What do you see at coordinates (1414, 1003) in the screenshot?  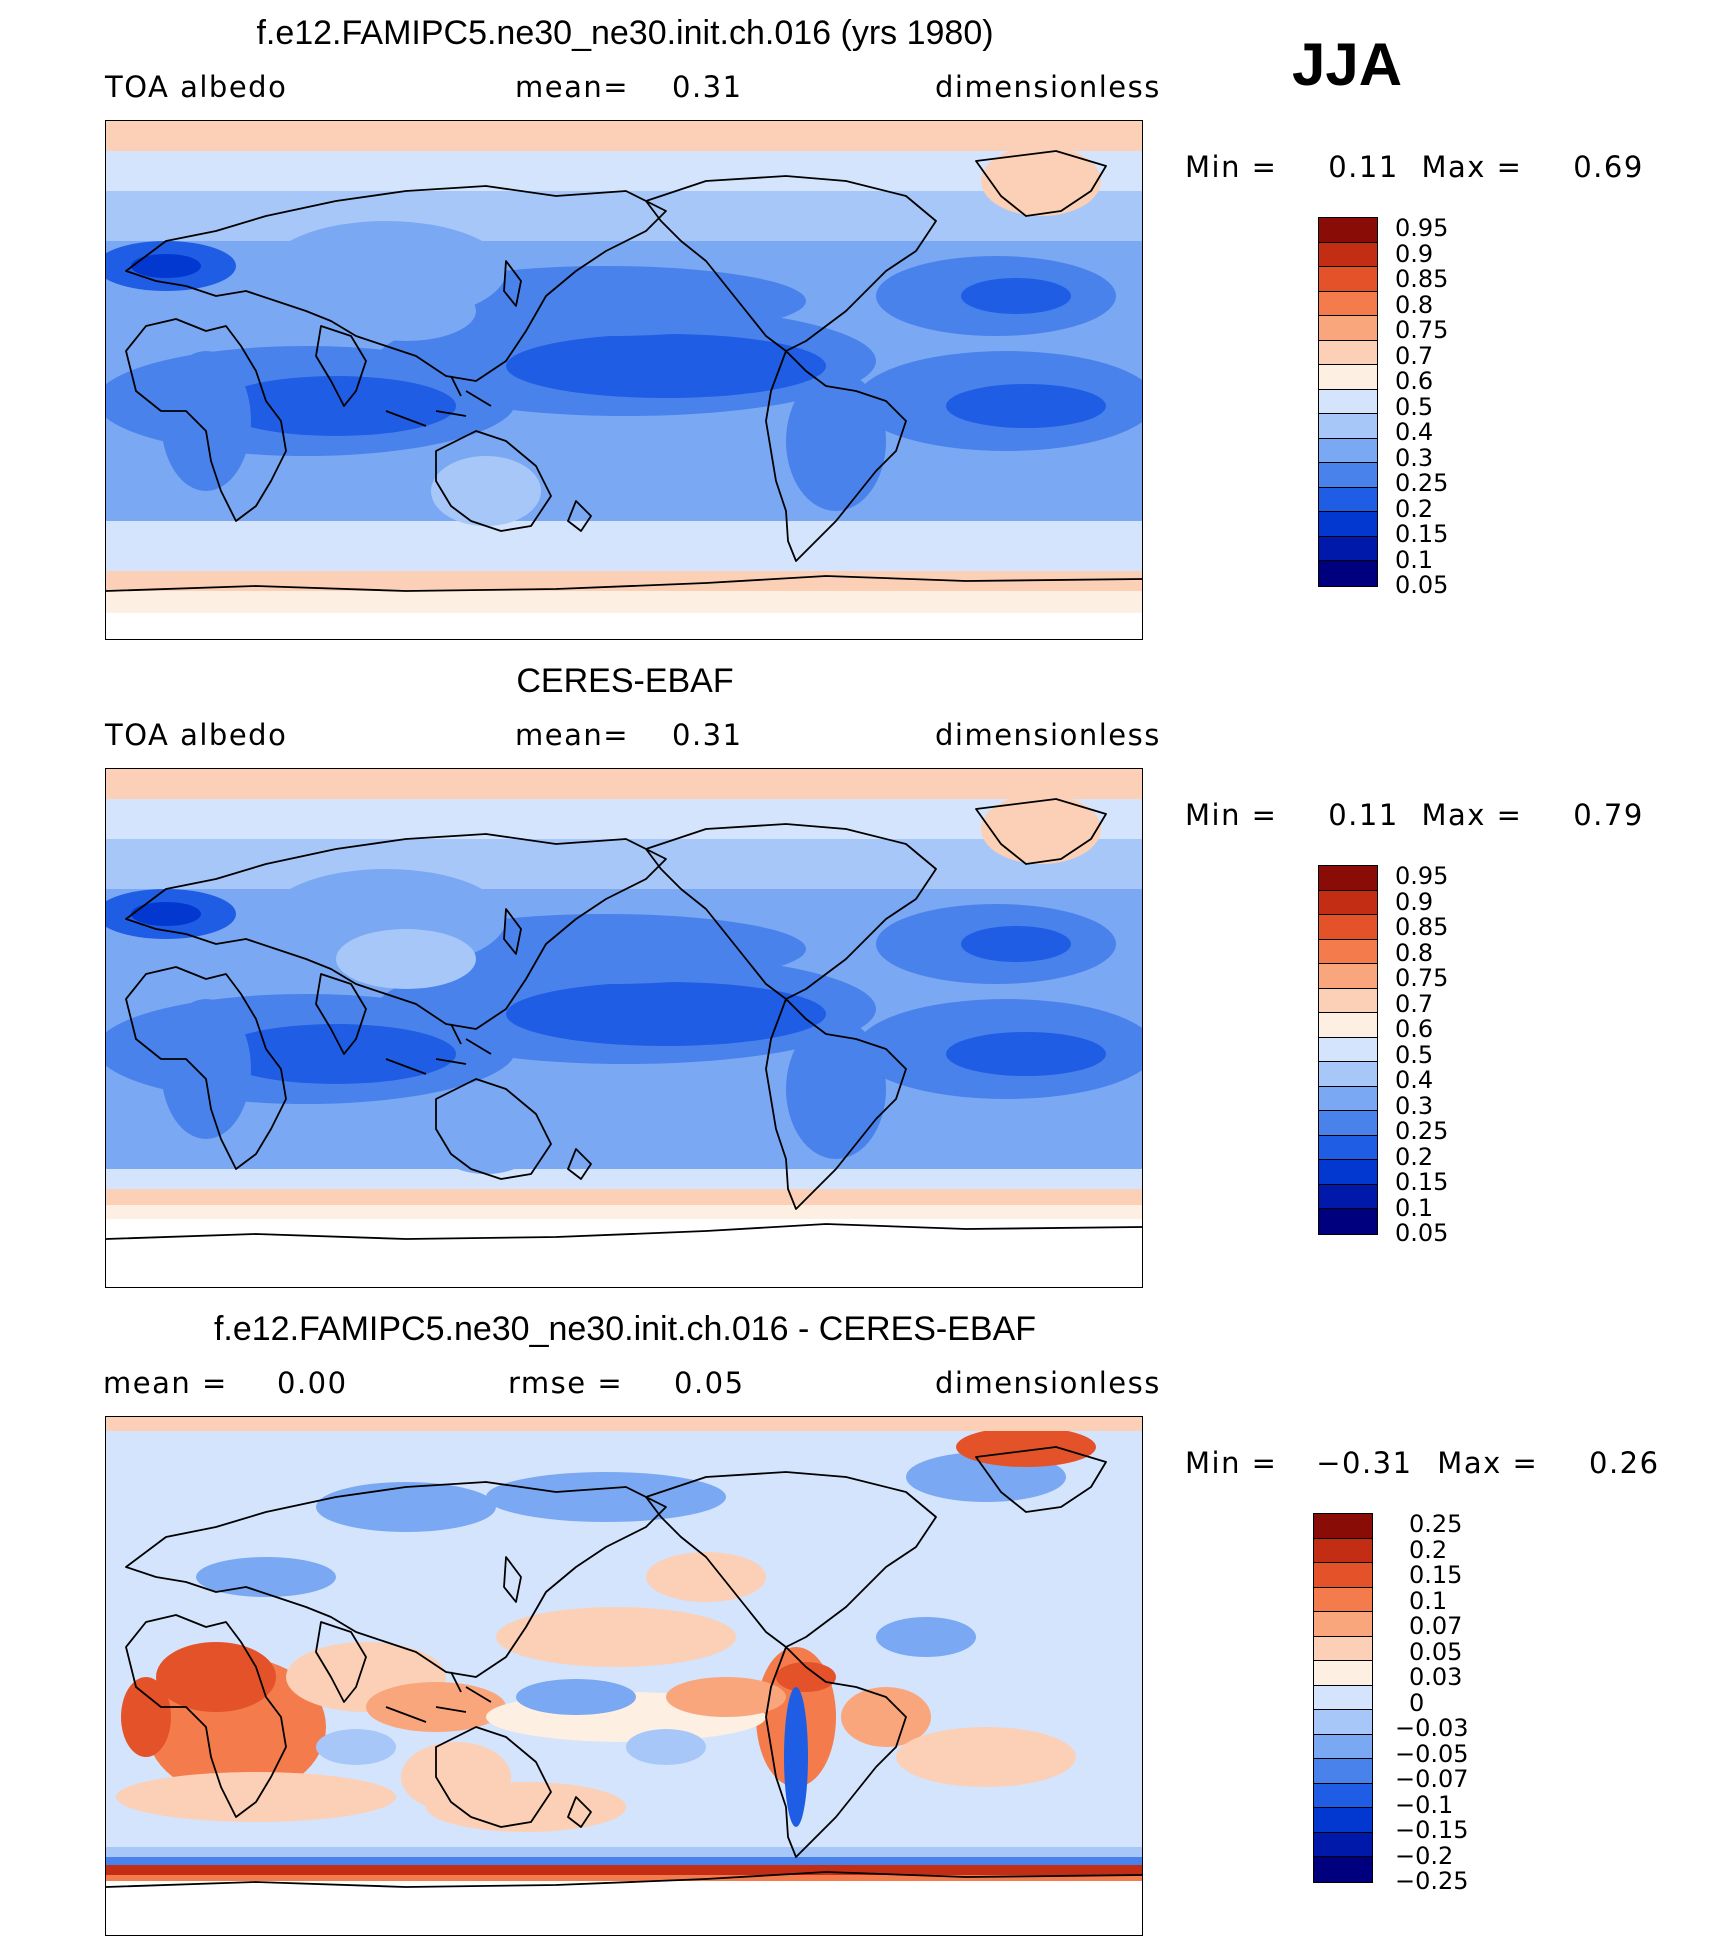 I see `colorbar-tick-label: 0.7` at bounding box center [1414, 1003].